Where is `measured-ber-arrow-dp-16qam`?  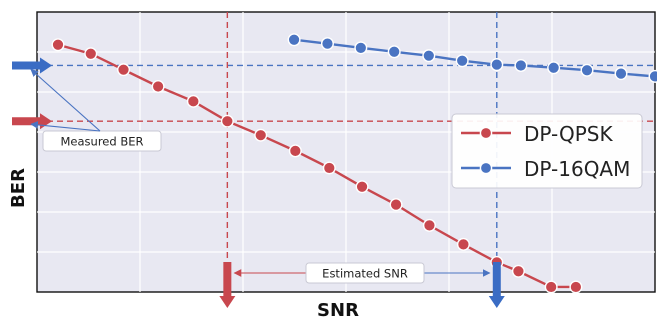
measured-ber-arrow-dp-16qam is located at coordinates (32, 65).